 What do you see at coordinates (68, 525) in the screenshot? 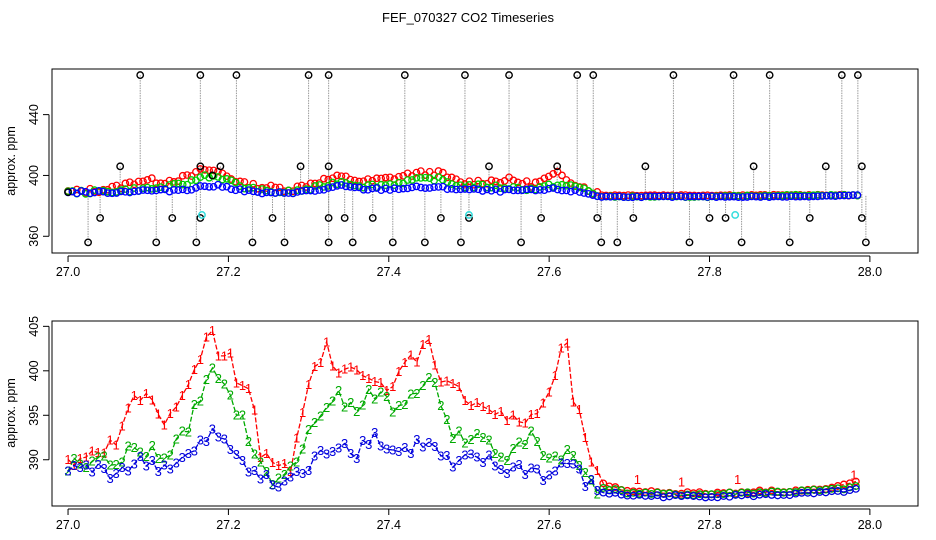
I see `bottom-x-tick-label: 27.0` at bounding box center [68, 525].